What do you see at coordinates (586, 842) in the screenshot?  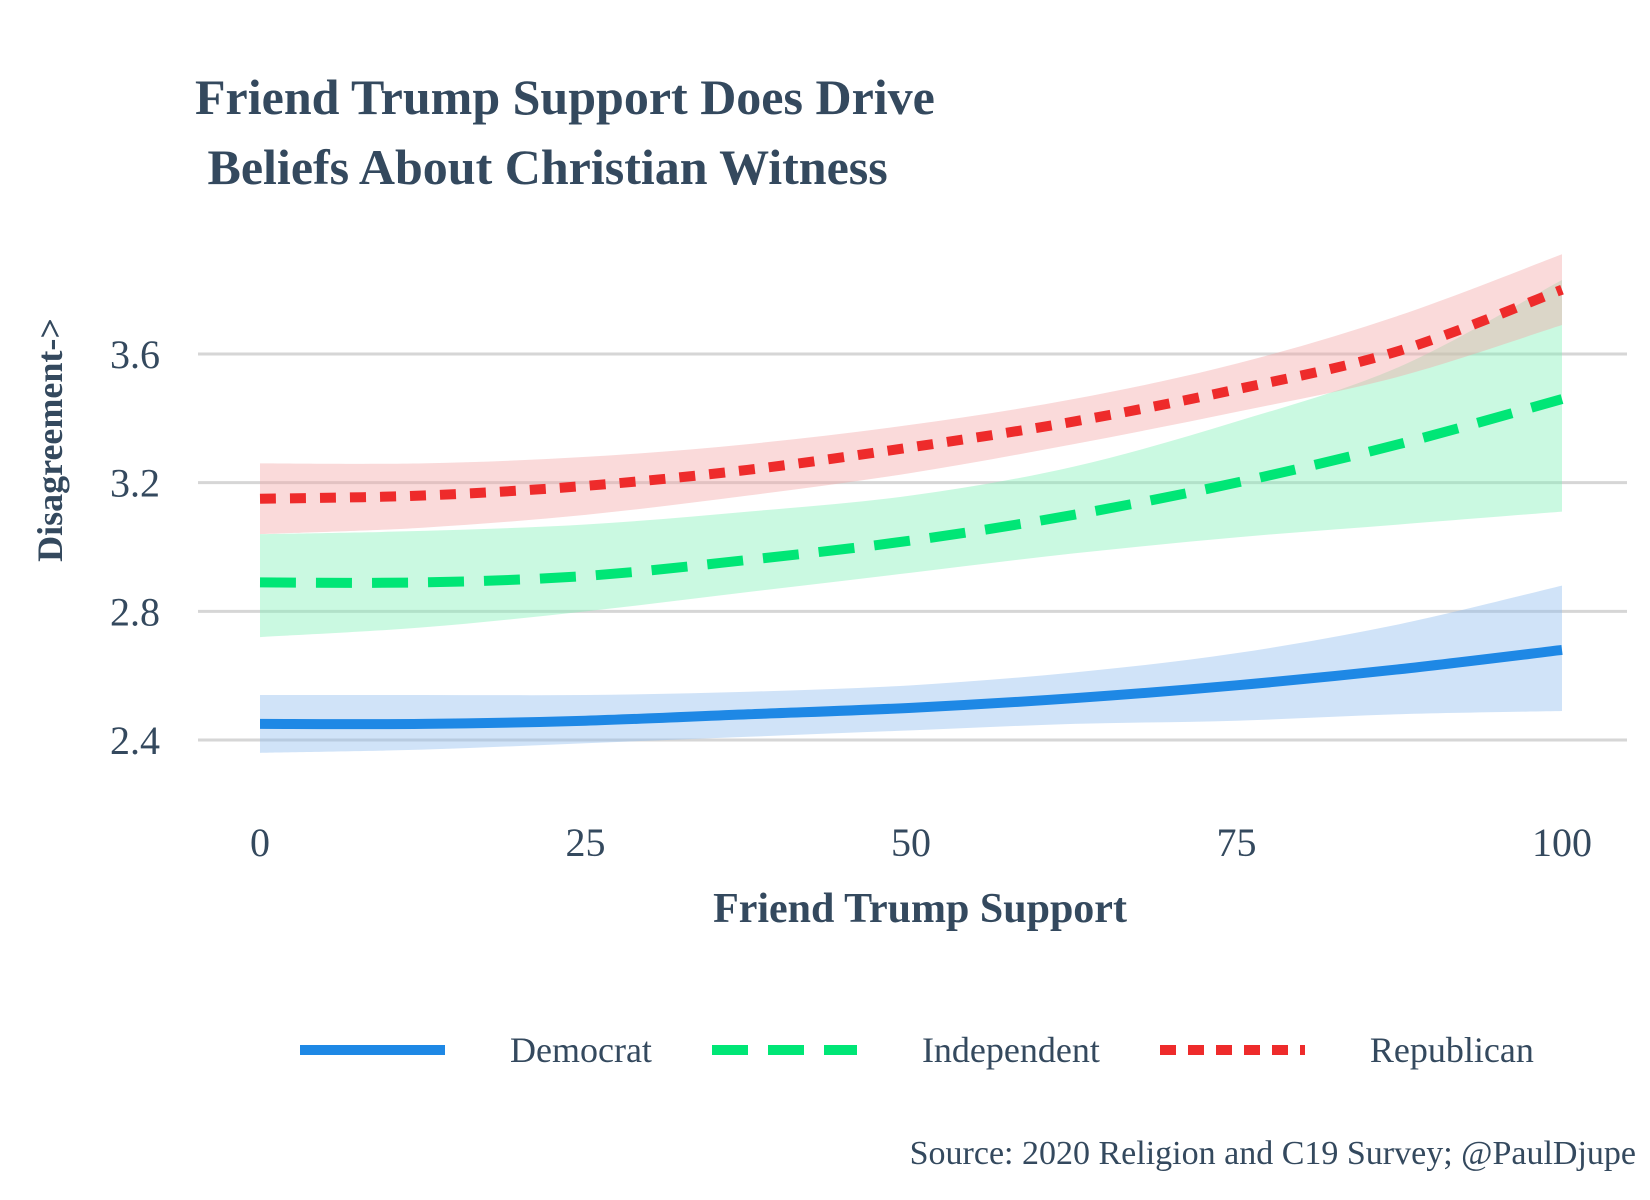 I see `x-tick-label: 25` at bounding box center [586, 842].